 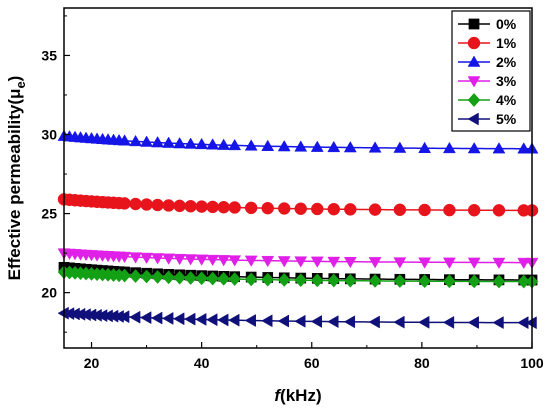 What do you see at coordinates (487, 62) in the screenshot?
I see `legend-entry: 2%` at bounding box center [487, 62].